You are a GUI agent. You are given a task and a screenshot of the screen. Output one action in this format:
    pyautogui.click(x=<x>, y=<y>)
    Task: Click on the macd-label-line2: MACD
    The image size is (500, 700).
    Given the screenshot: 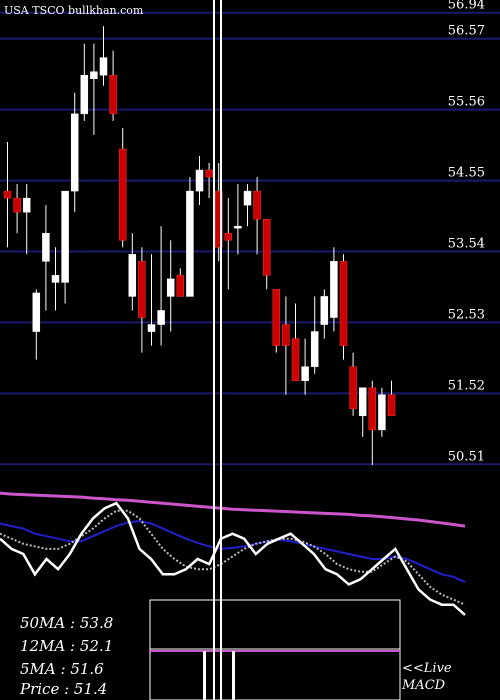 What is the action you would take?
    pyautogui.click(x=424, y=685)
    